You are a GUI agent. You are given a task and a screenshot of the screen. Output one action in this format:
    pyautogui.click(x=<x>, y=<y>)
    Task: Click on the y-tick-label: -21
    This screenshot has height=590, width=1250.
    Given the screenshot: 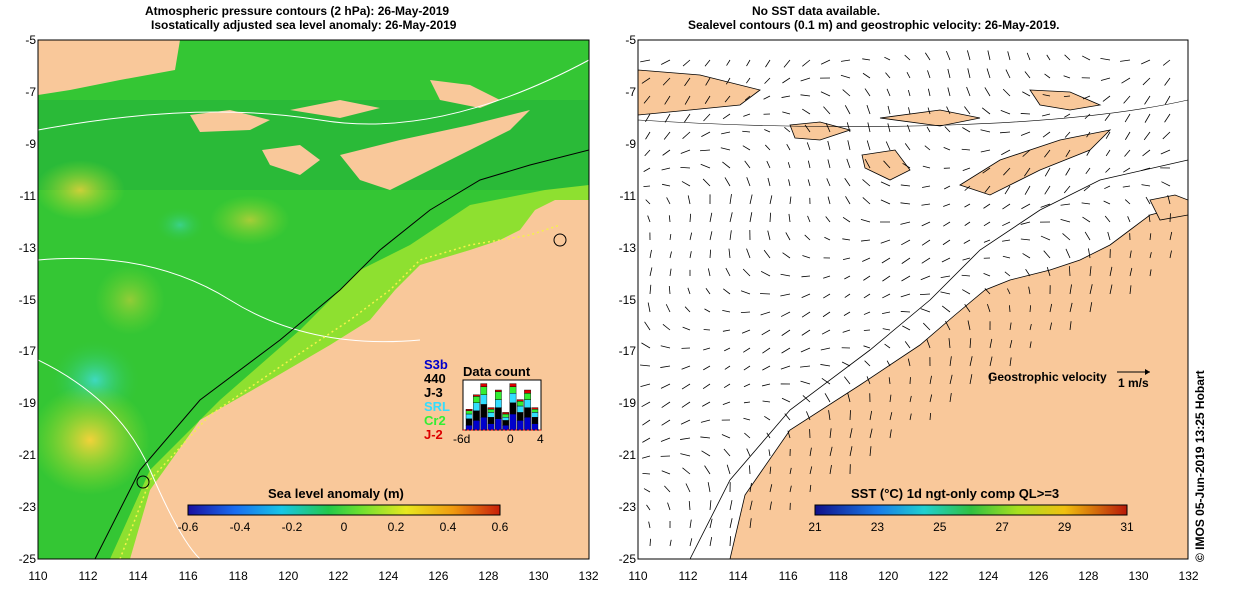 What is the action you would take?
    pyautogui.click(x=27, y=455)
    